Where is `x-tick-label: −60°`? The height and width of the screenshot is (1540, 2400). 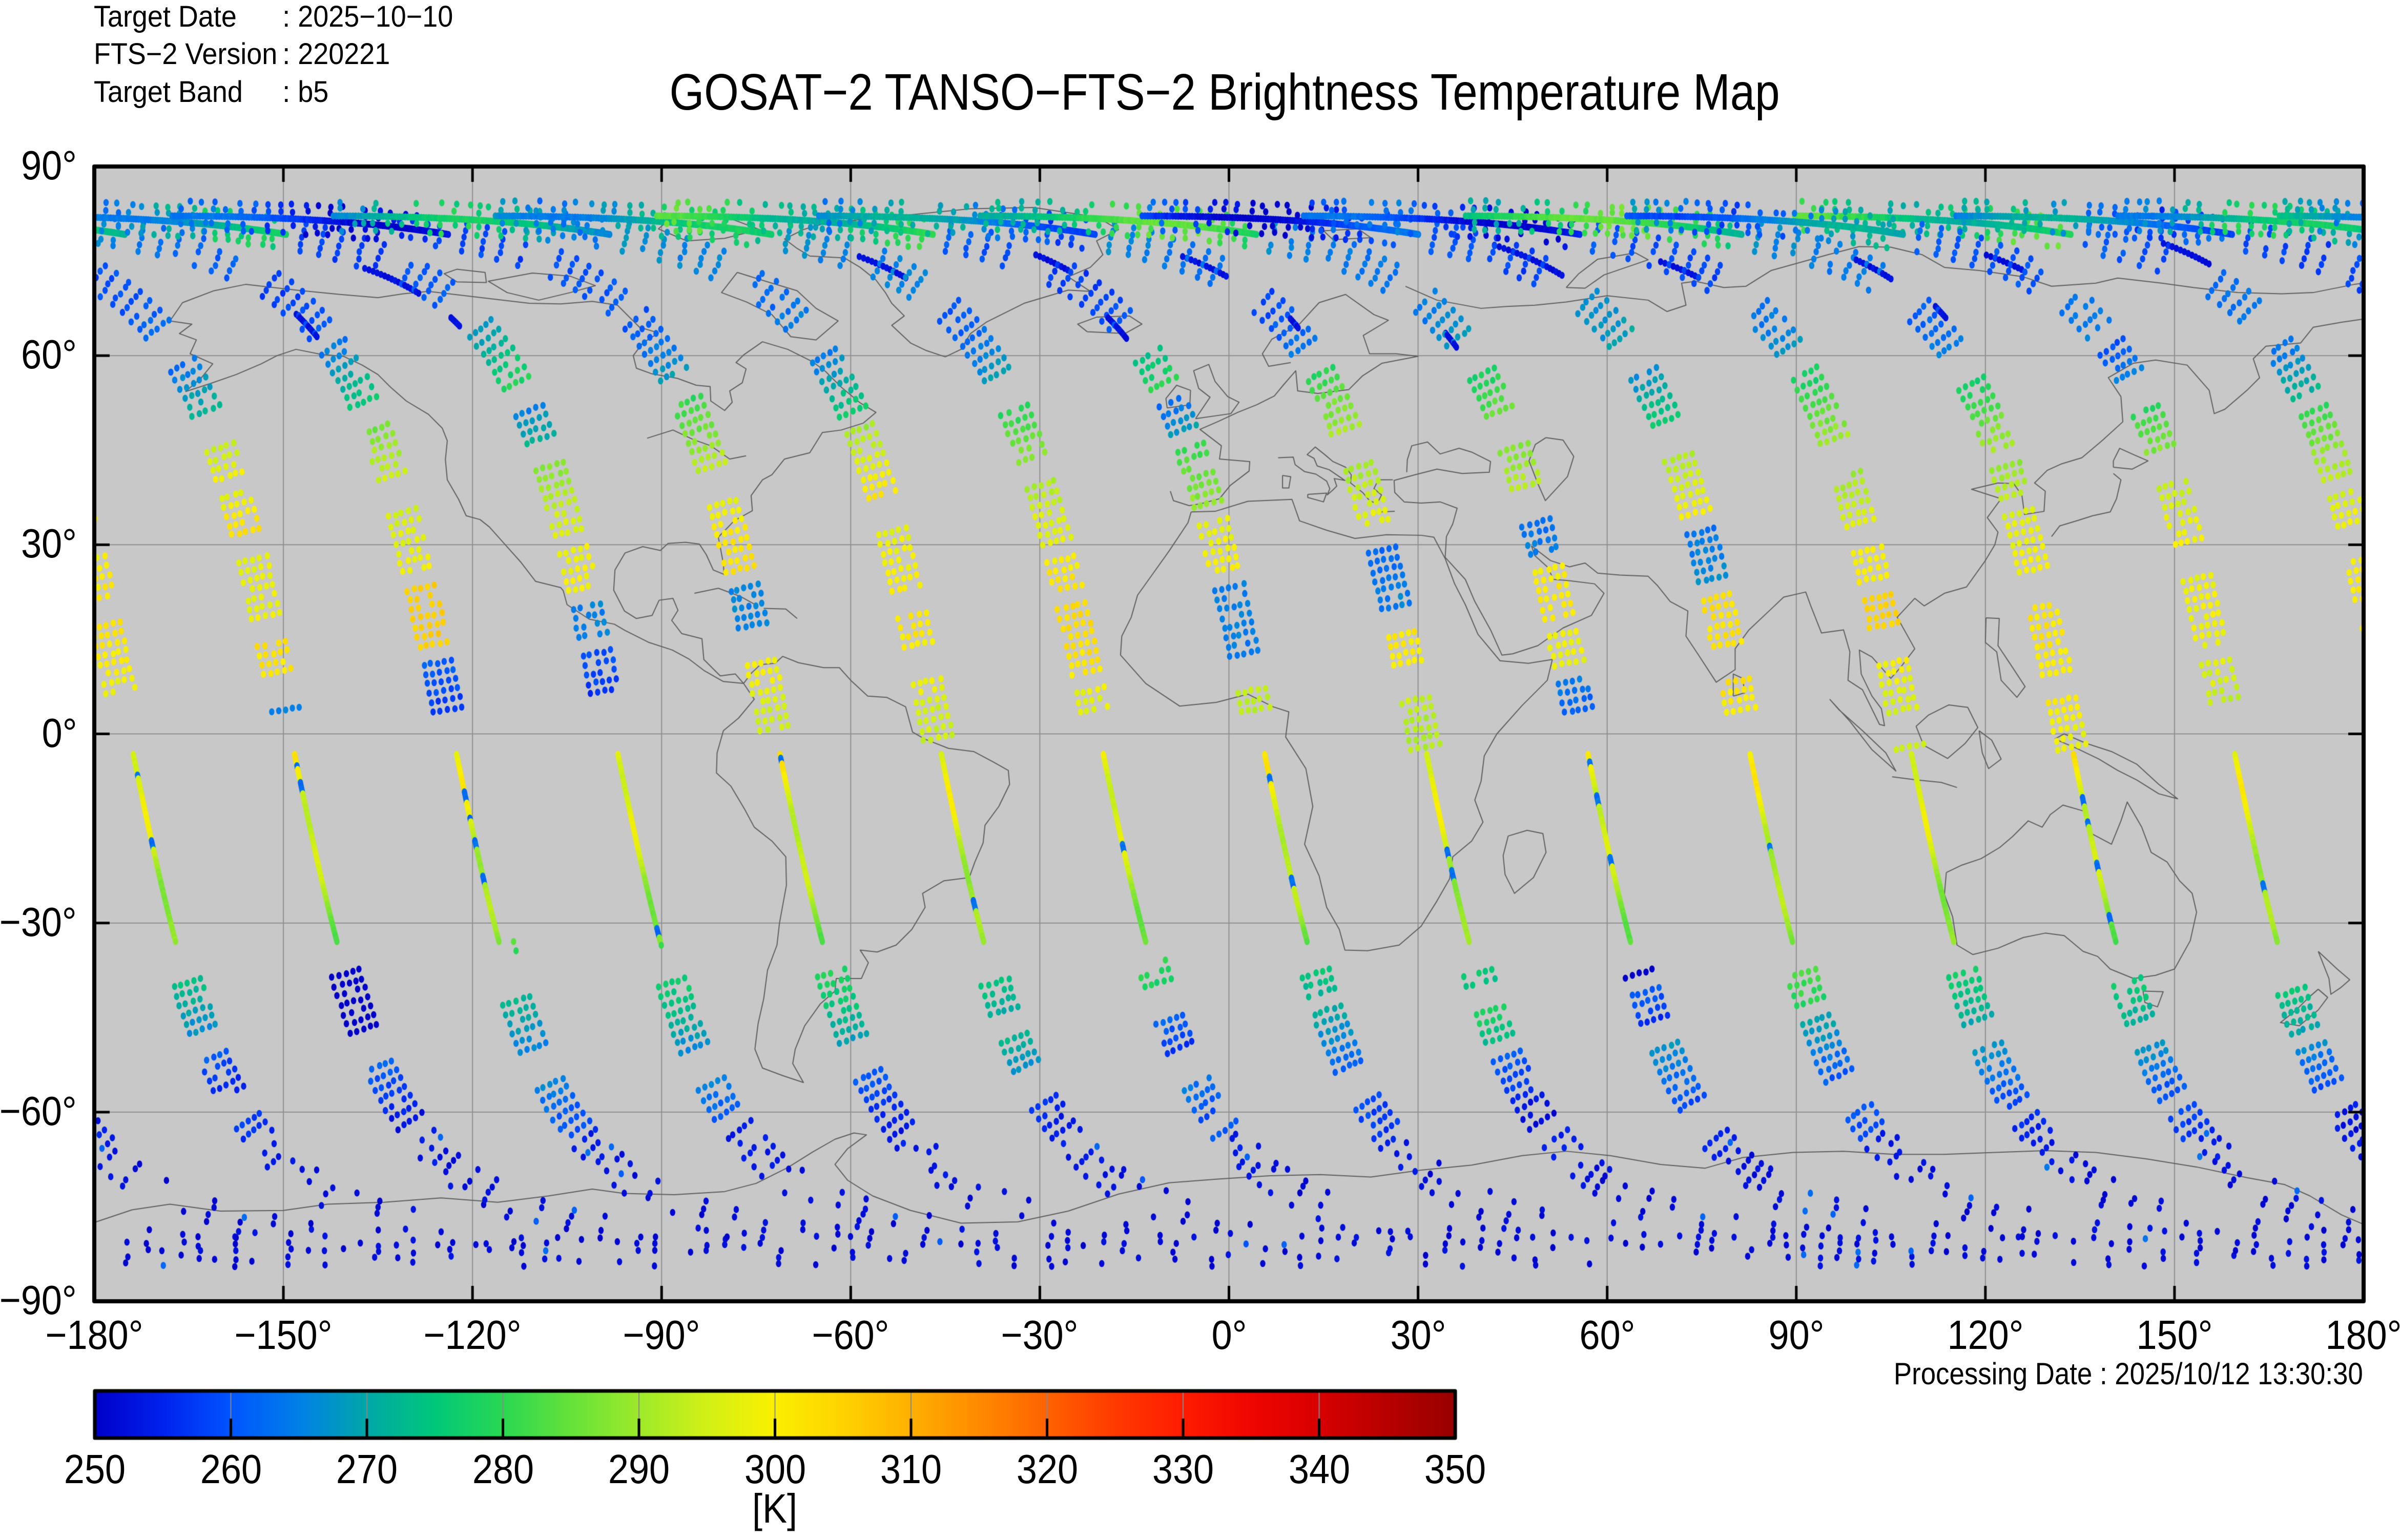
x-tick-label: −60° is located at coordinates (850, 1335).